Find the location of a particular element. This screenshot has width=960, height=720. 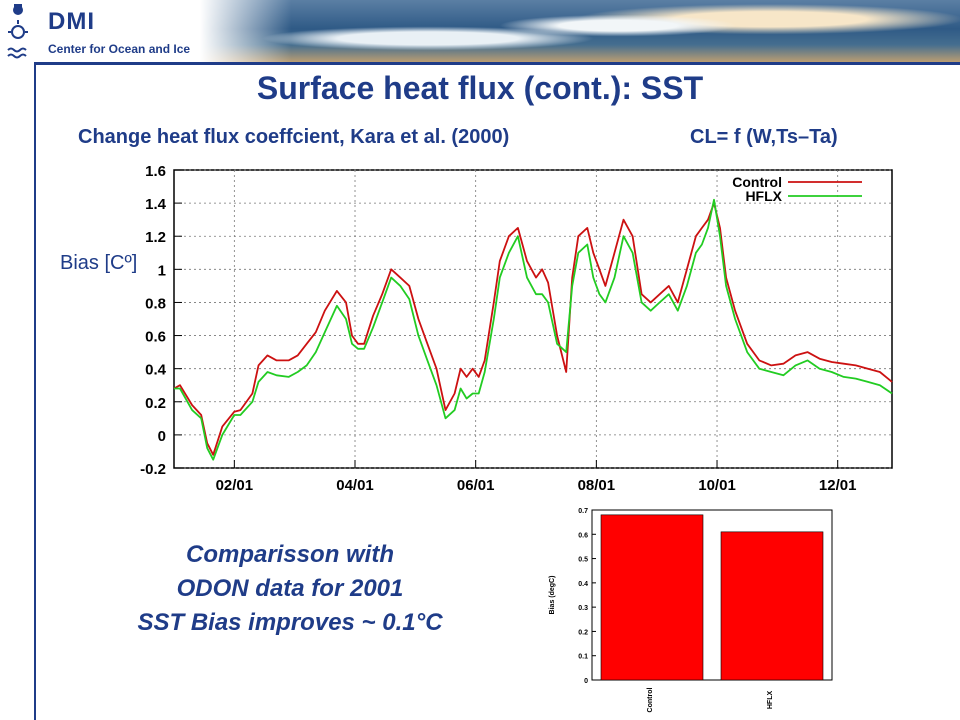

y-tick-label: 0.8 is located at coordinates (155, 303).